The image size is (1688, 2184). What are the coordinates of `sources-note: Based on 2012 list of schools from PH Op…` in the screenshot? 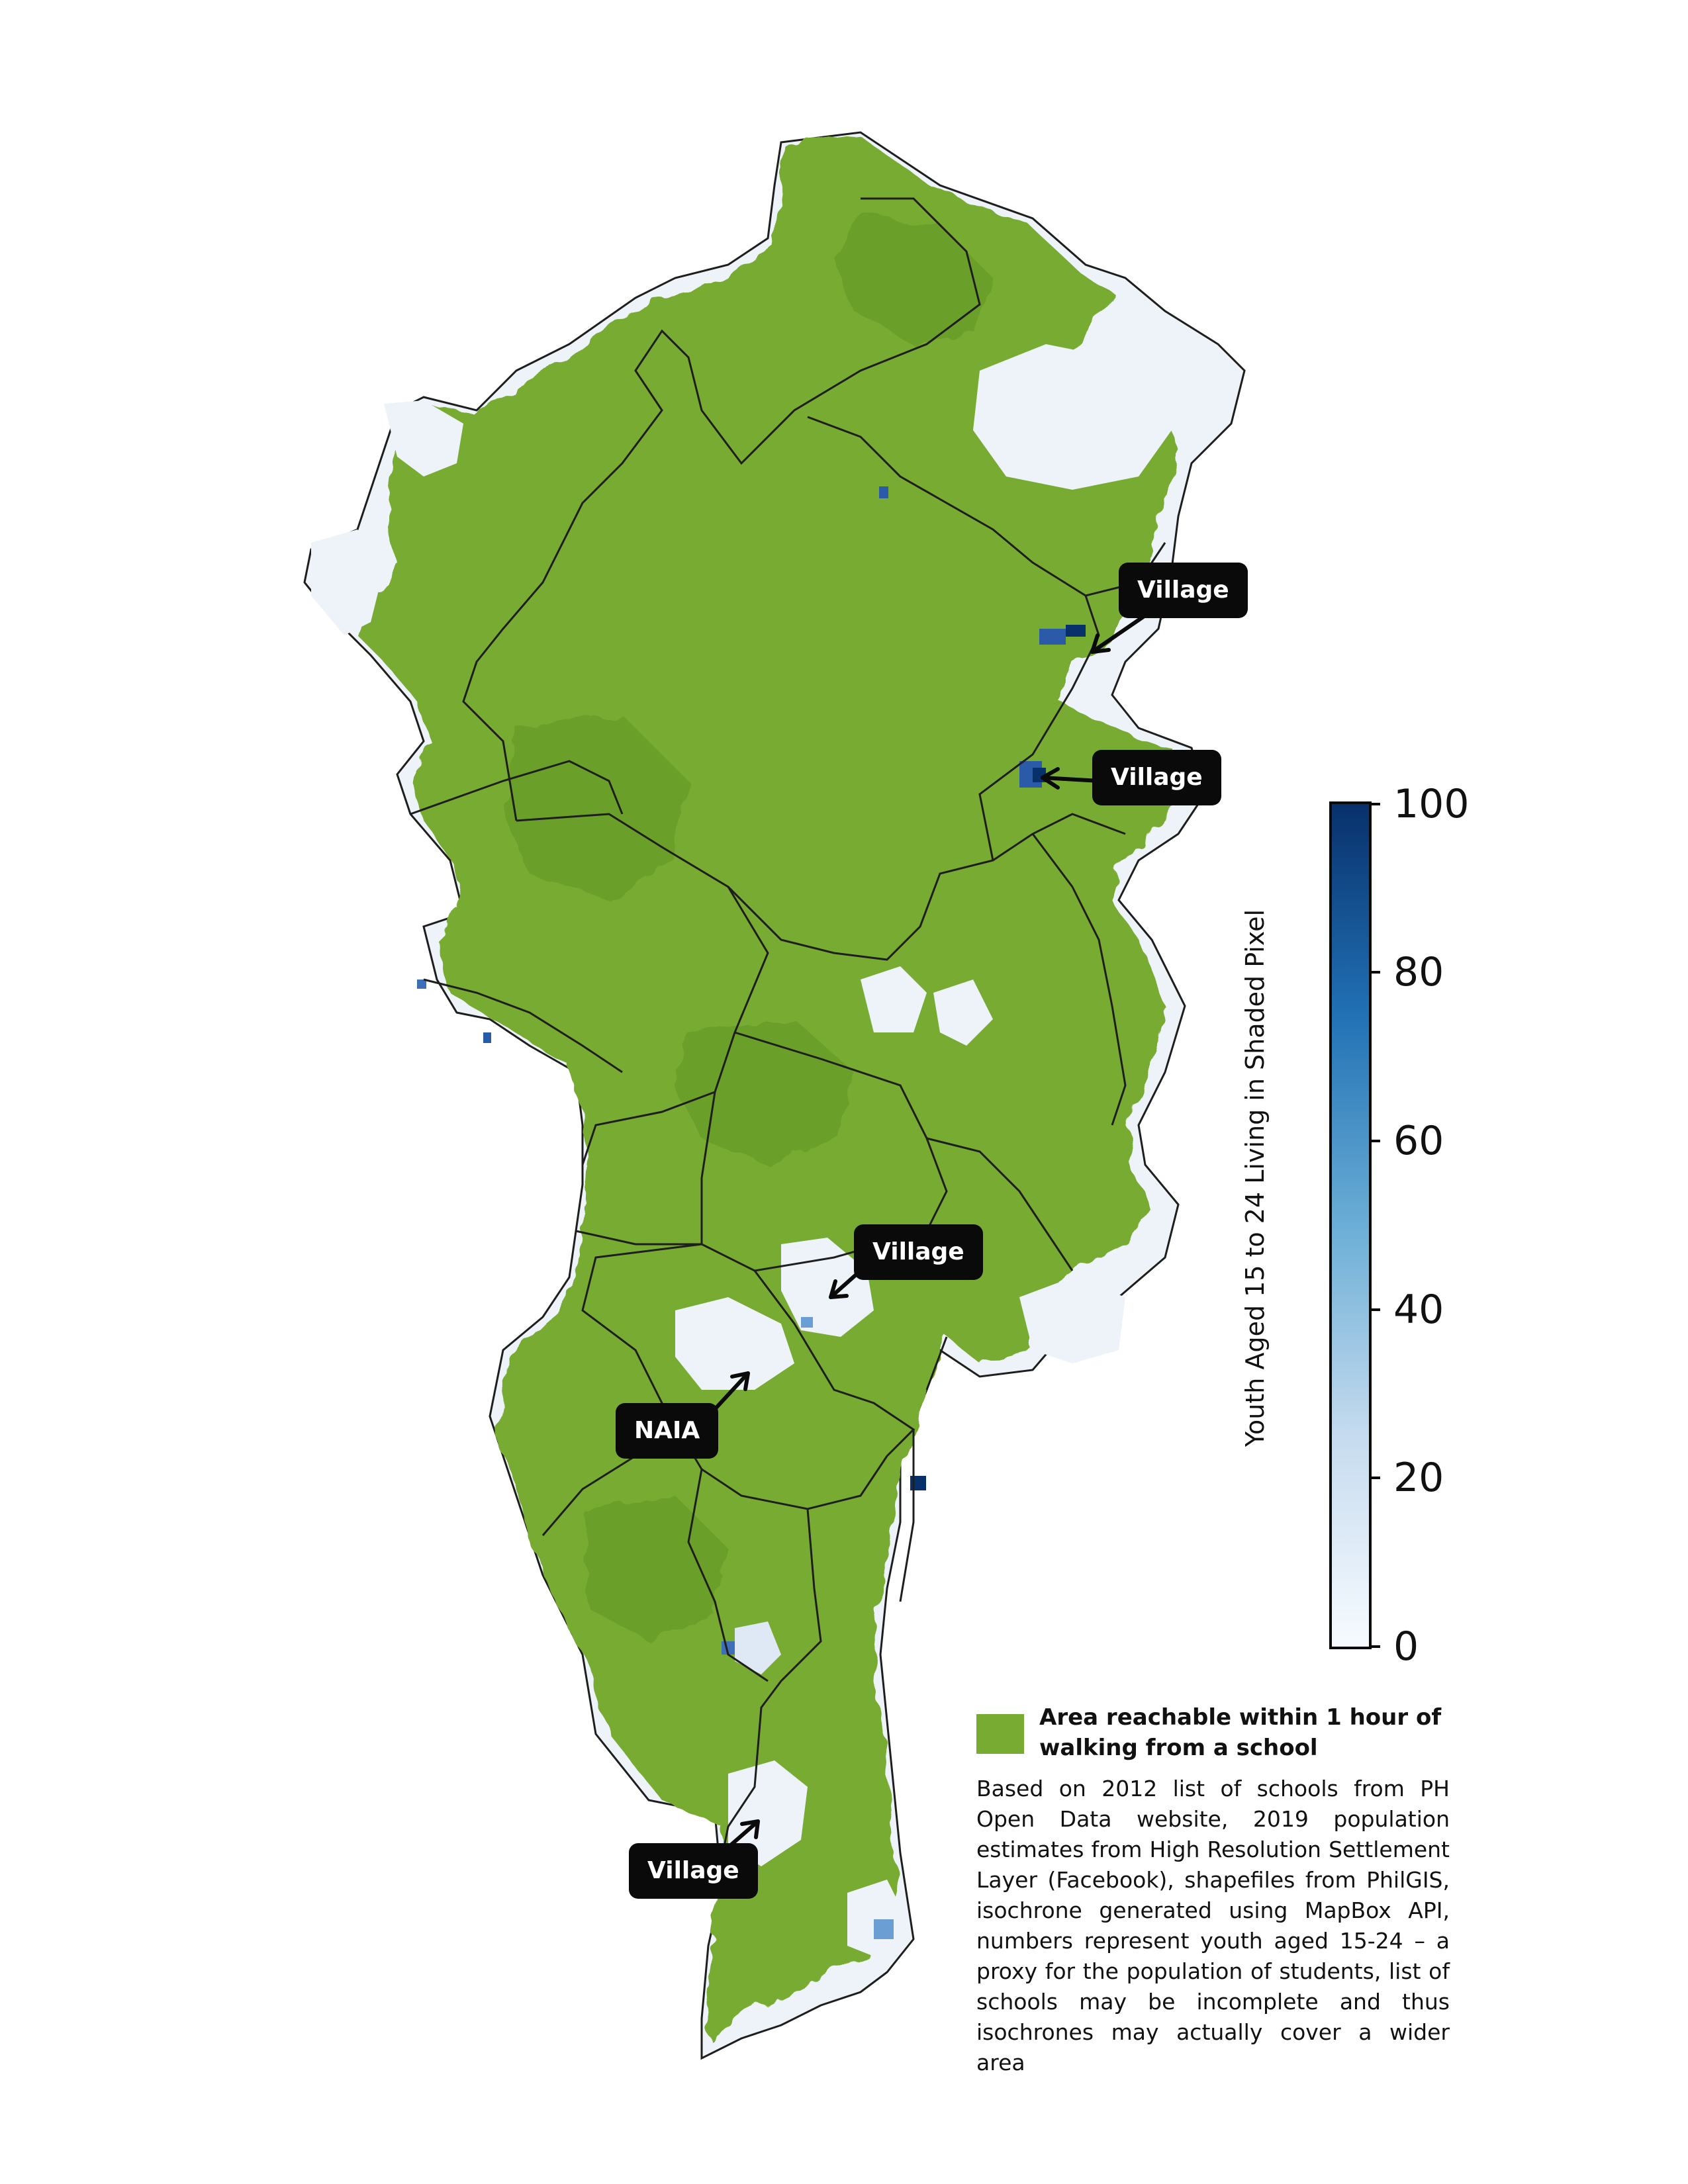 It's located at (1213, 1925).